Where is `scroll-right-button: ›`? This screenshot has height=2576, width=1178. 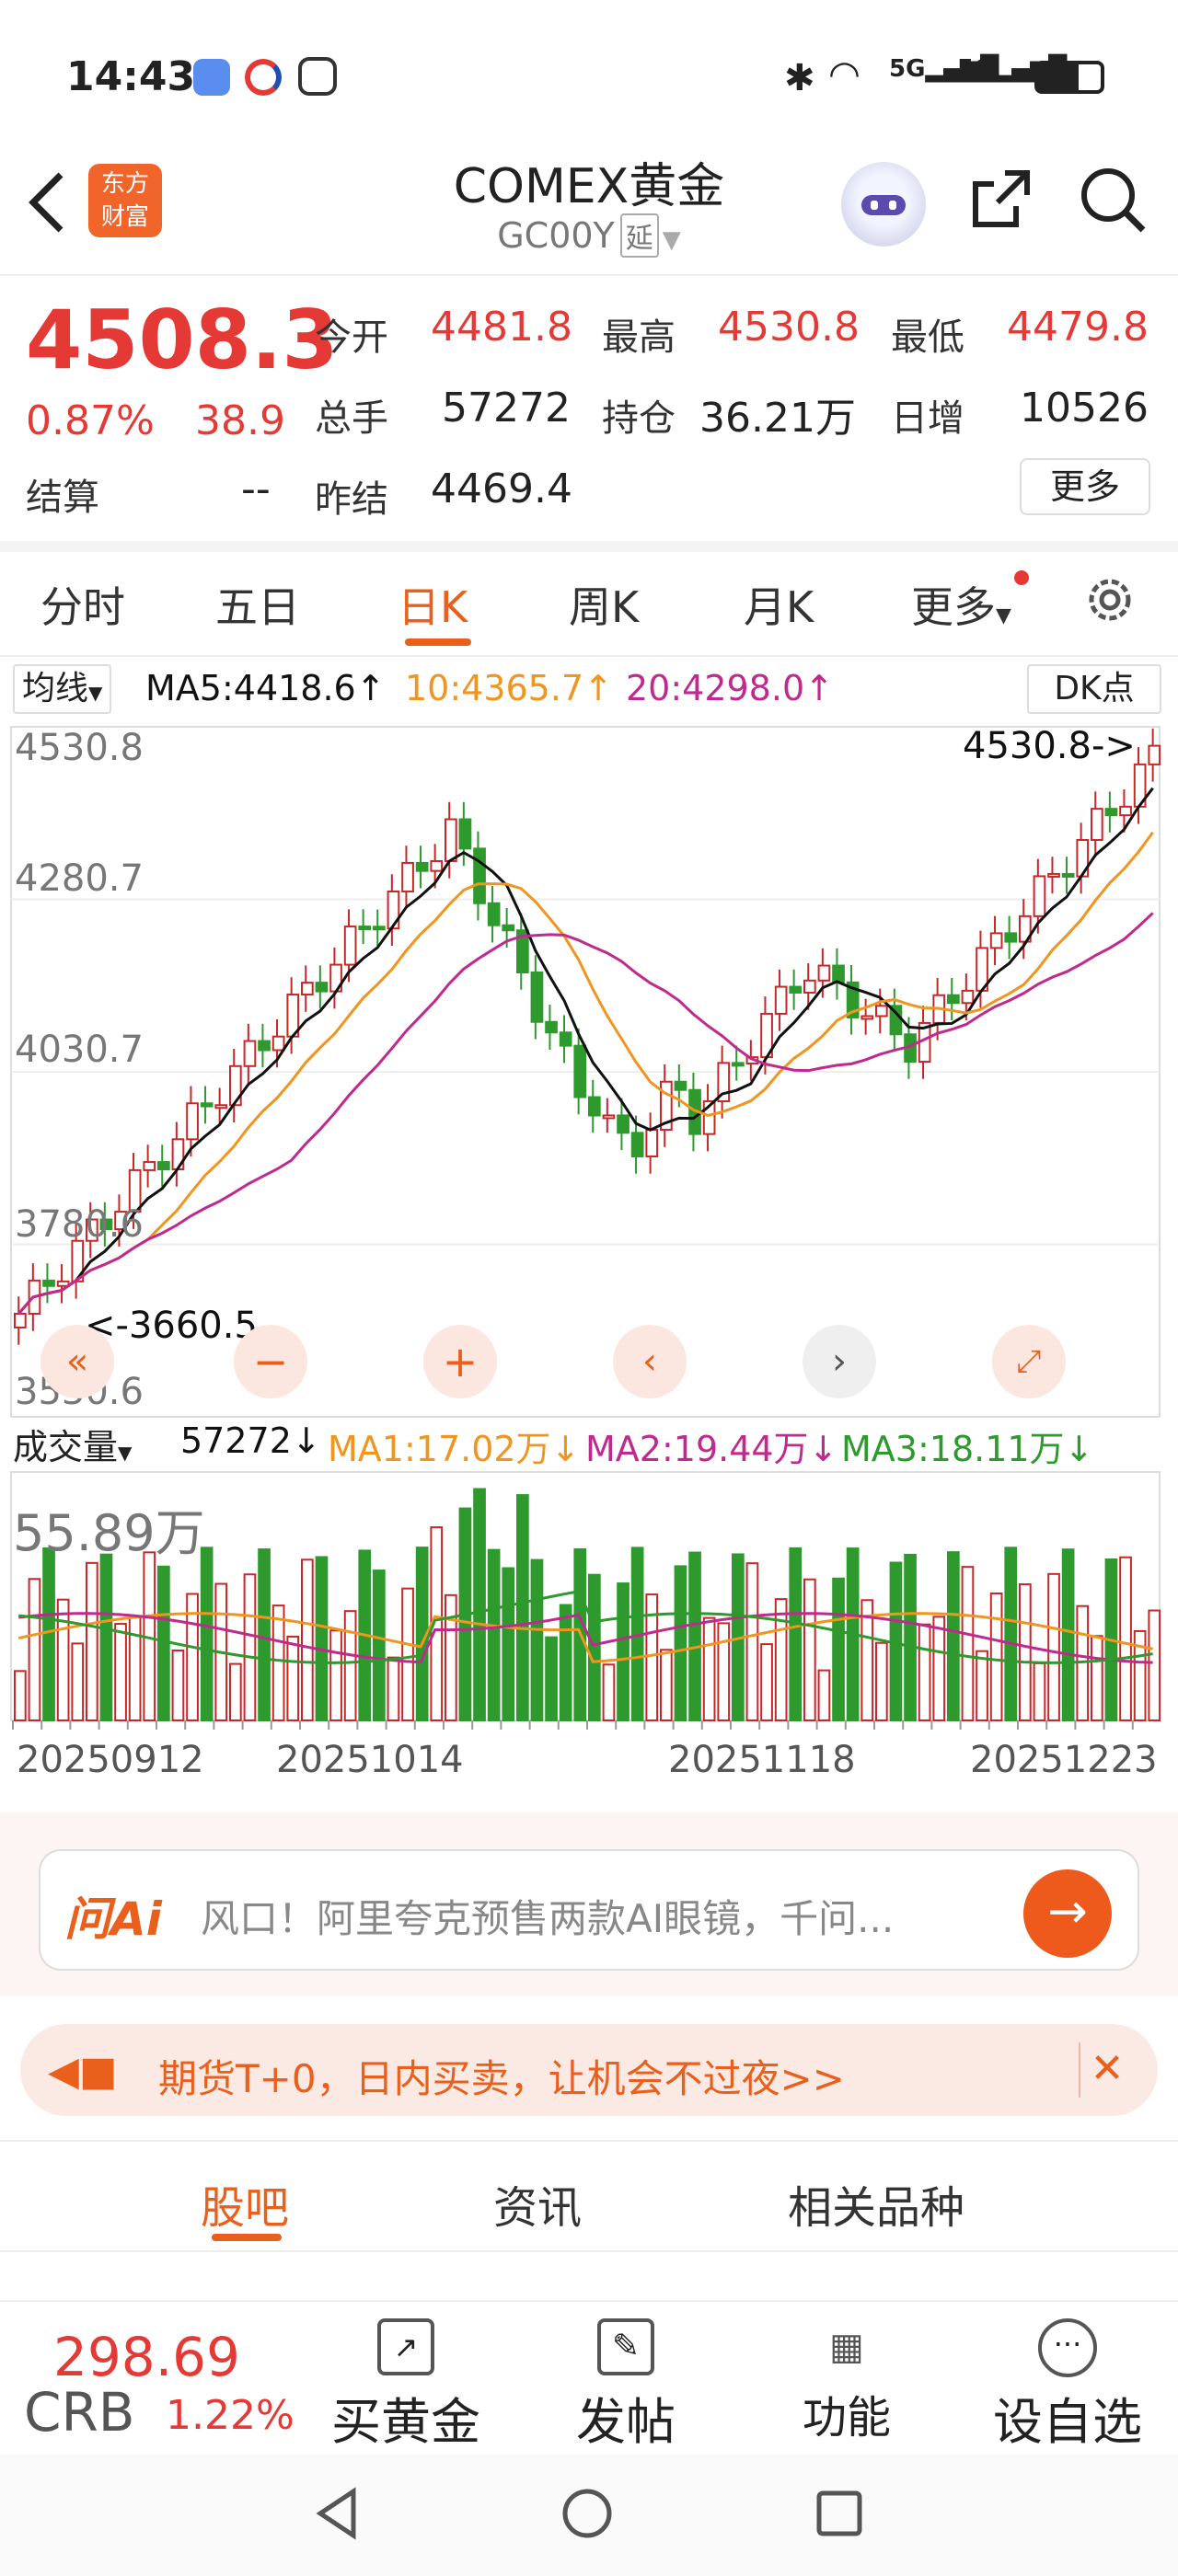
scroll-right-button: › is located at coordinates (839, 1361).